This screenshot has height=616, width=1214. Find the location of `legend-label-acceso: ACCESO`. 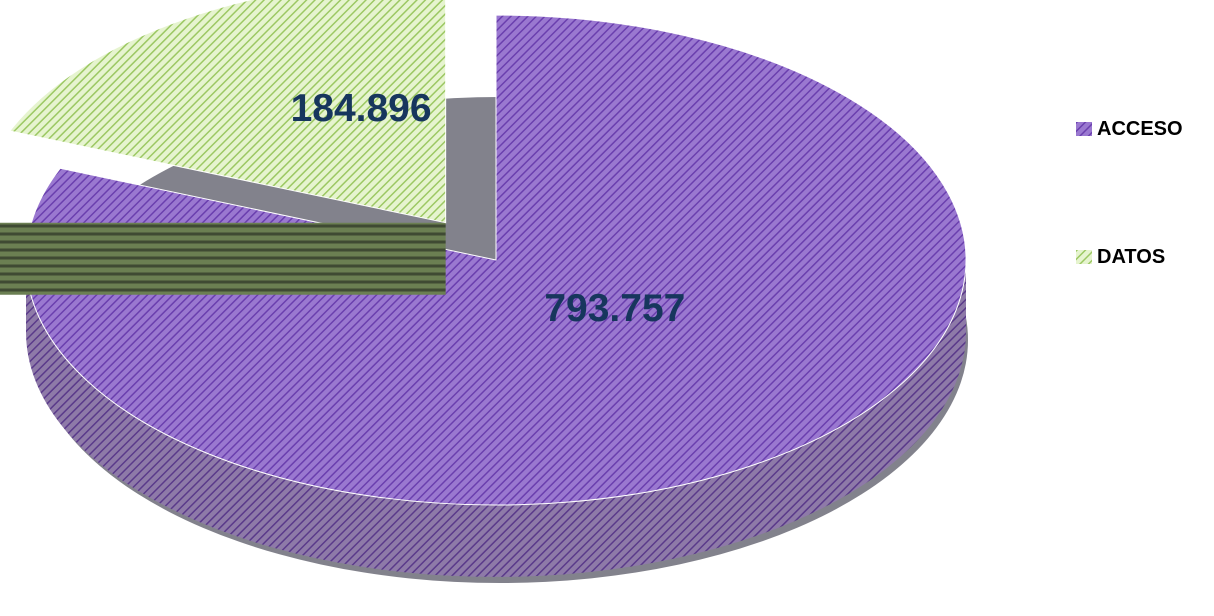

legend-label-acceso: ACCESO is located at coordinates (1140, 128).